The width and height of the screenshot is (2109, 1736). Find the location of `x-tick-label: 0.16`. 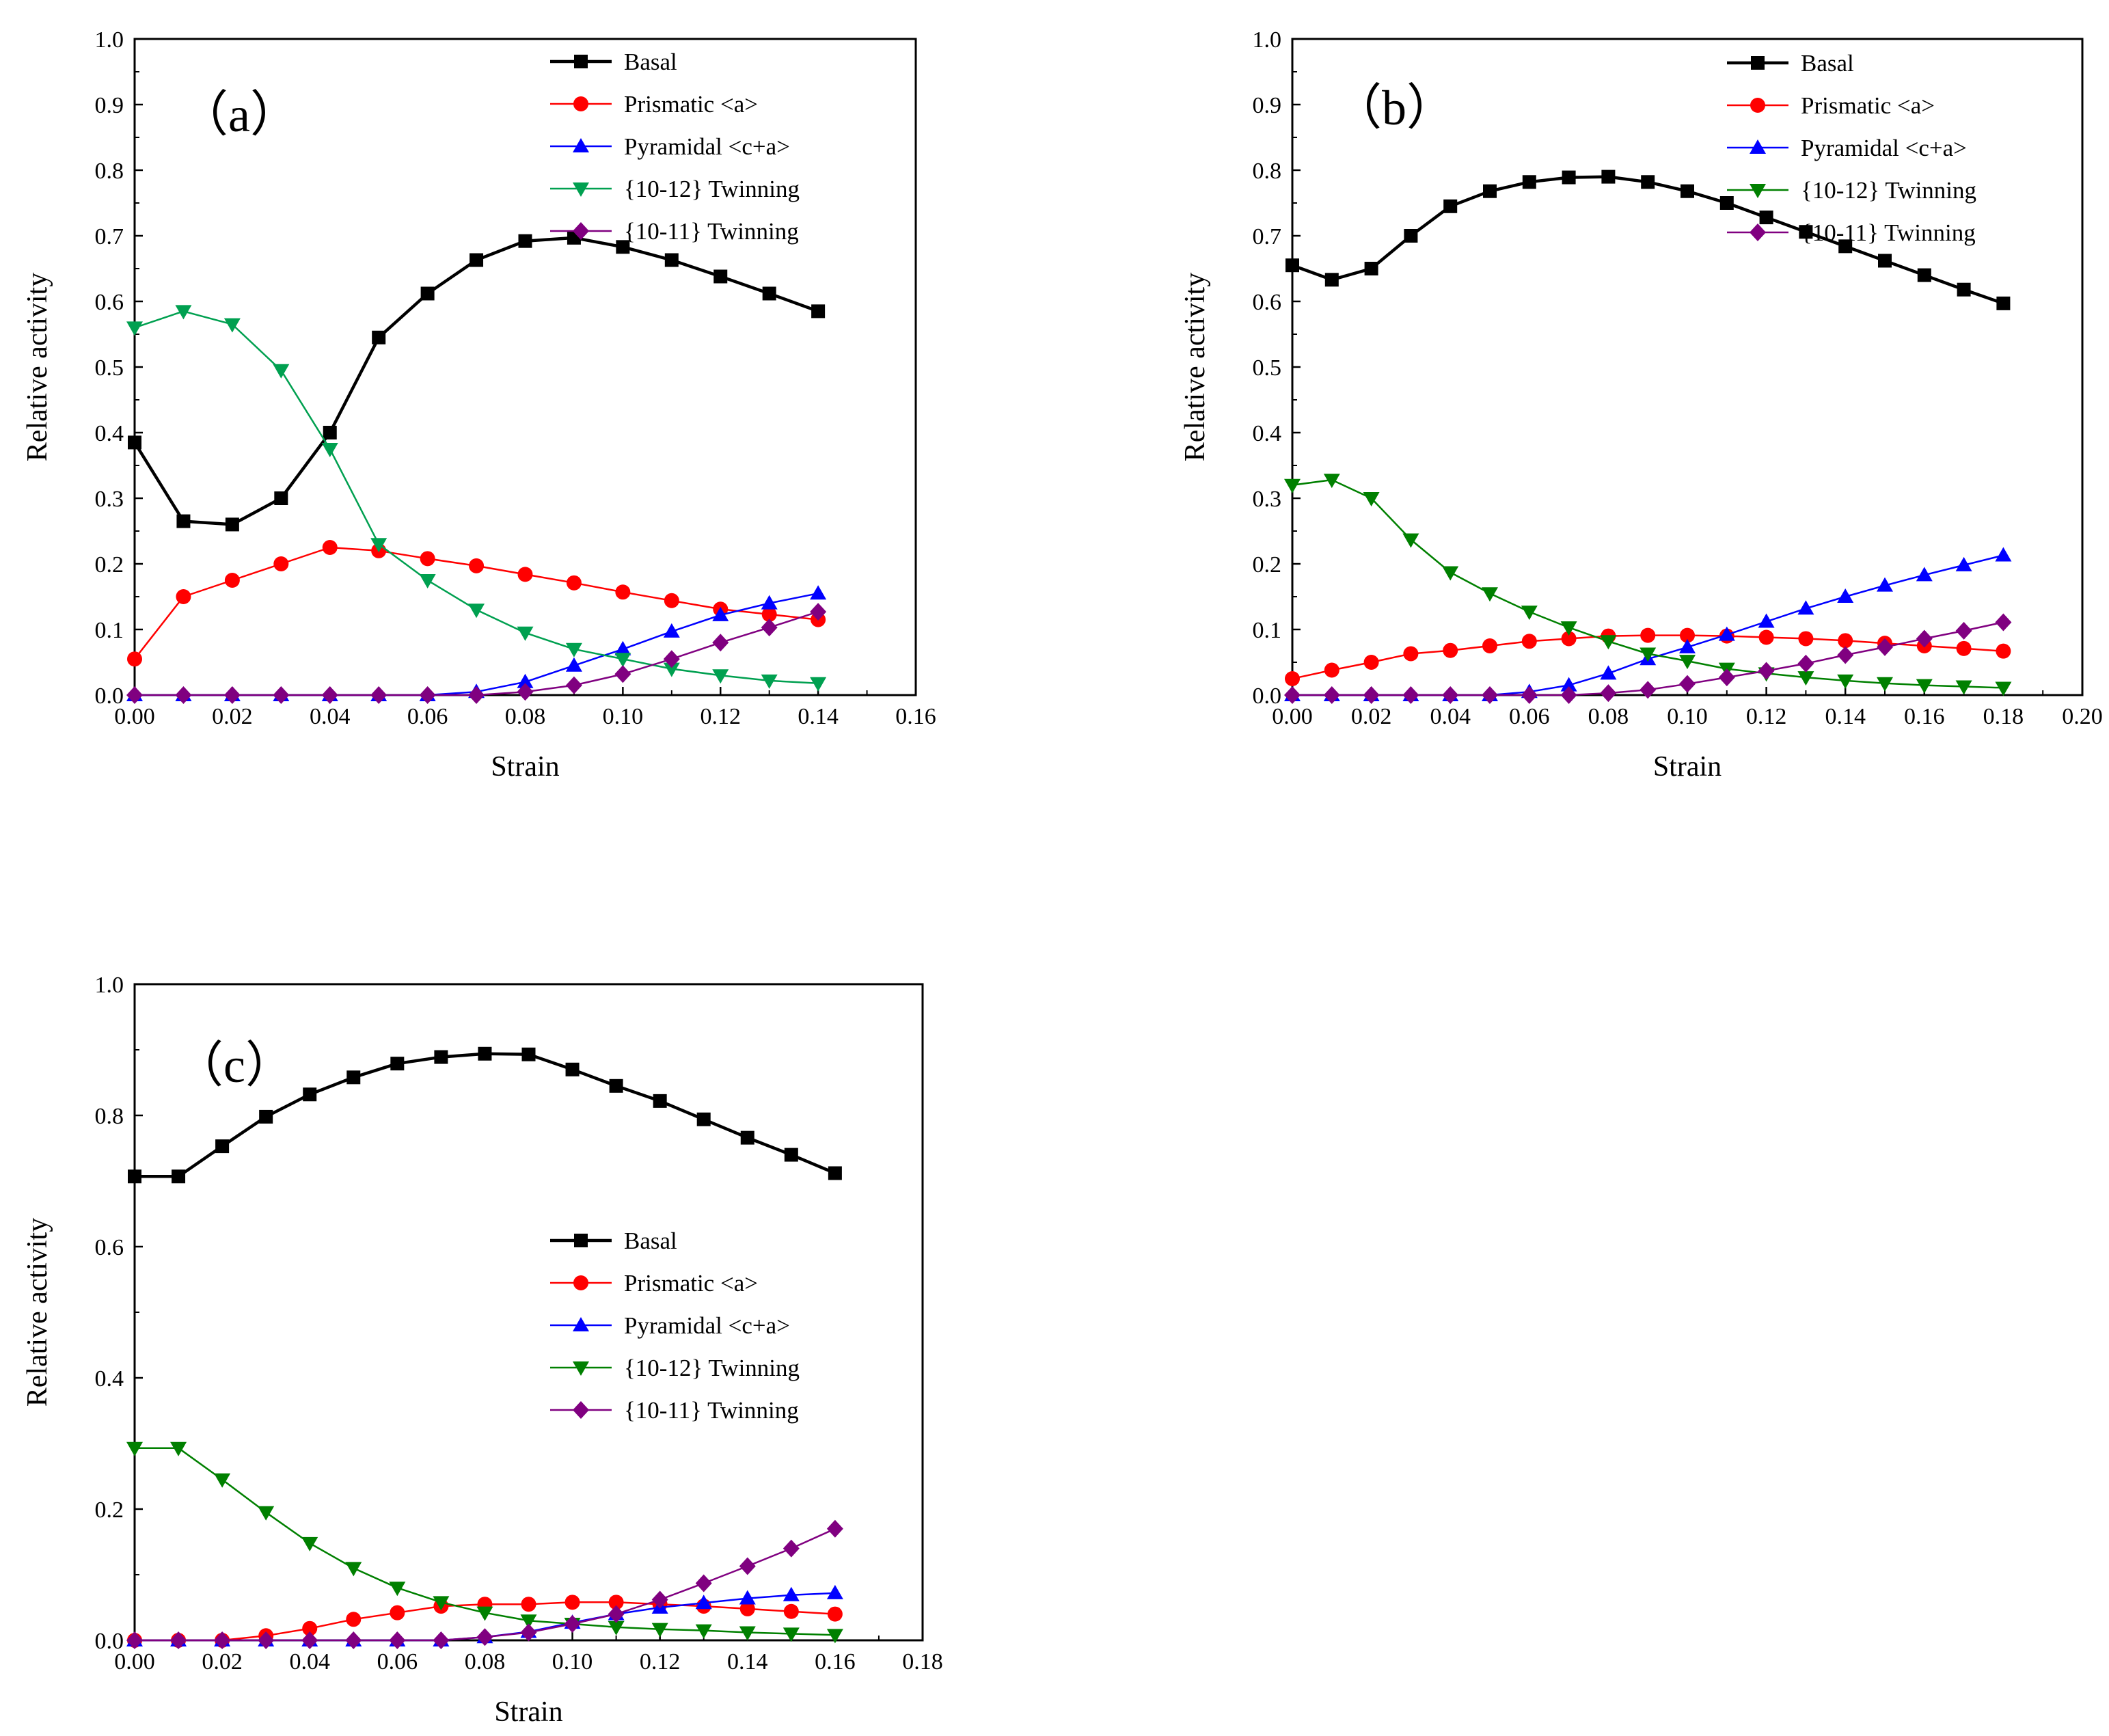

x-tick-label: 0.16 is located at coordinates (916, 716).